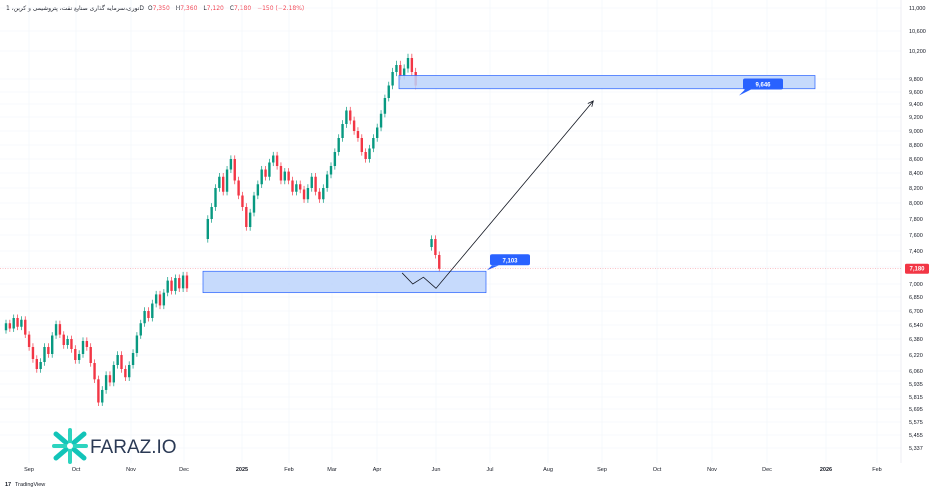 The image size is (936, 492). I want to click on last-price-label: 7,180, so click(917, 270).